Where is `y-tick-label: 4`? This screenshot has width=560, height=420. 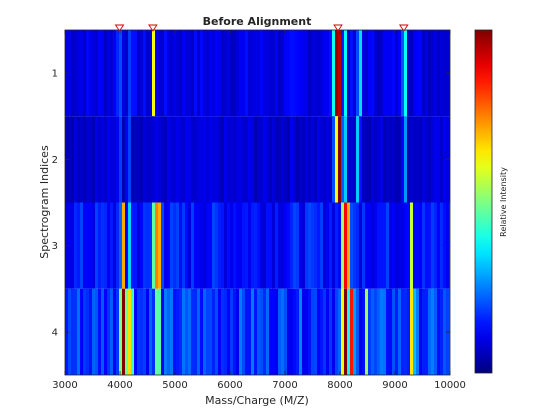
y-tick-label: 4 is located at coordinates (55, 332).